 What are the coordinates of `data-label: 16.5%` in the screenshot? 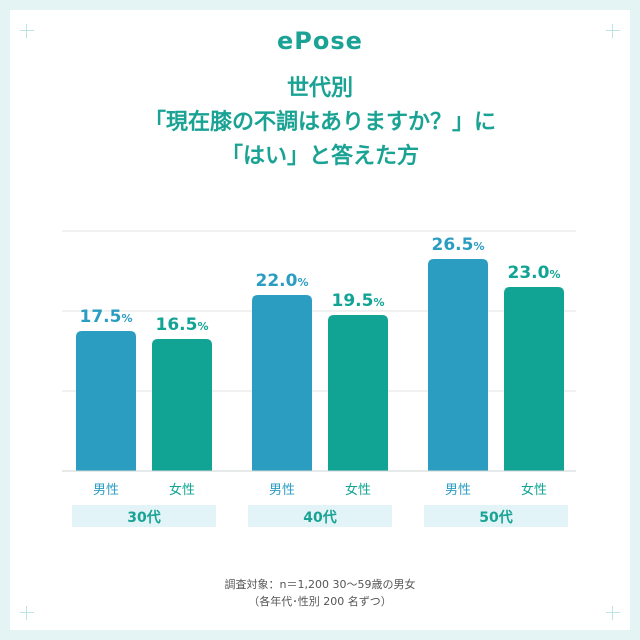 It's located at (182, 325).